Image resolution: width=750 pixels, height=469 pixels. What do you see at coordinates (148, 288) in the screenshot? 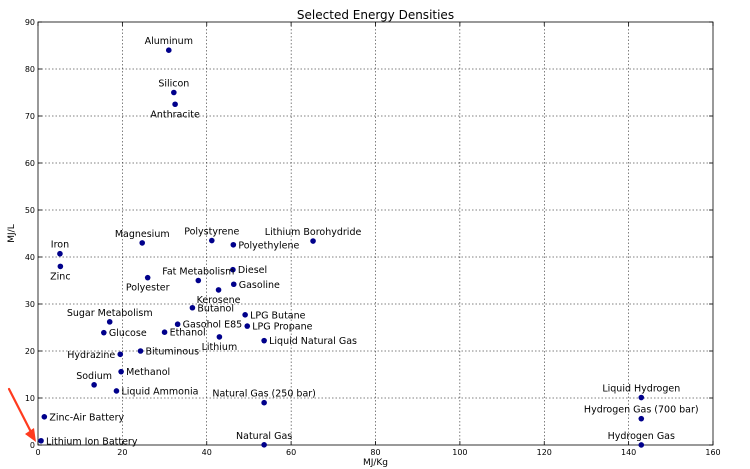
I see `data-point-label: Polyester` at bounding box center [148, 288].